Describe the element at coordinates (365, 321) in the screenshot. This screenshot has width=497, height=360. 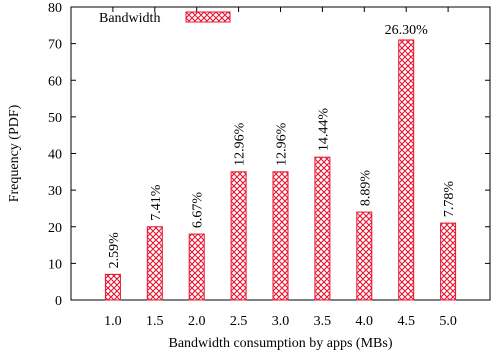
I see `x-tick-label: 4.0` at that location.